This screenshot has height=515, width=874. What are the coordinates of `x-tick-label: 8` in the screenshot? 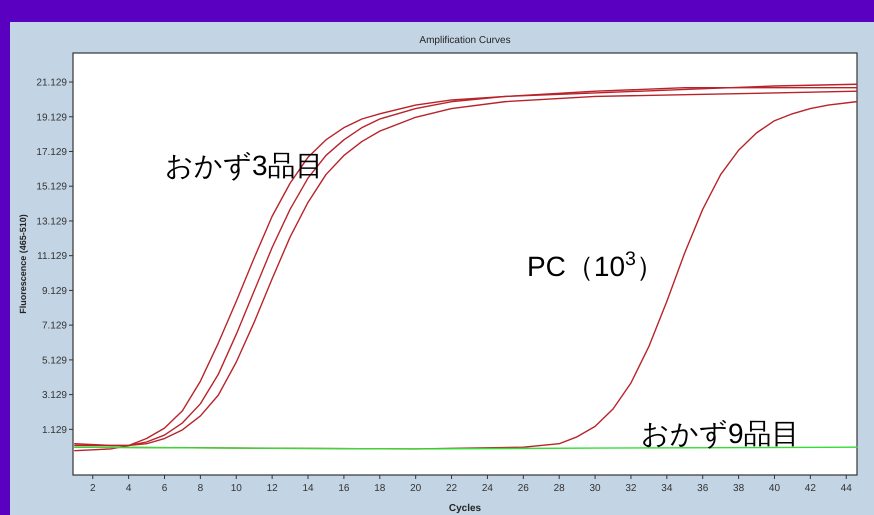 It's located at (201, 488).